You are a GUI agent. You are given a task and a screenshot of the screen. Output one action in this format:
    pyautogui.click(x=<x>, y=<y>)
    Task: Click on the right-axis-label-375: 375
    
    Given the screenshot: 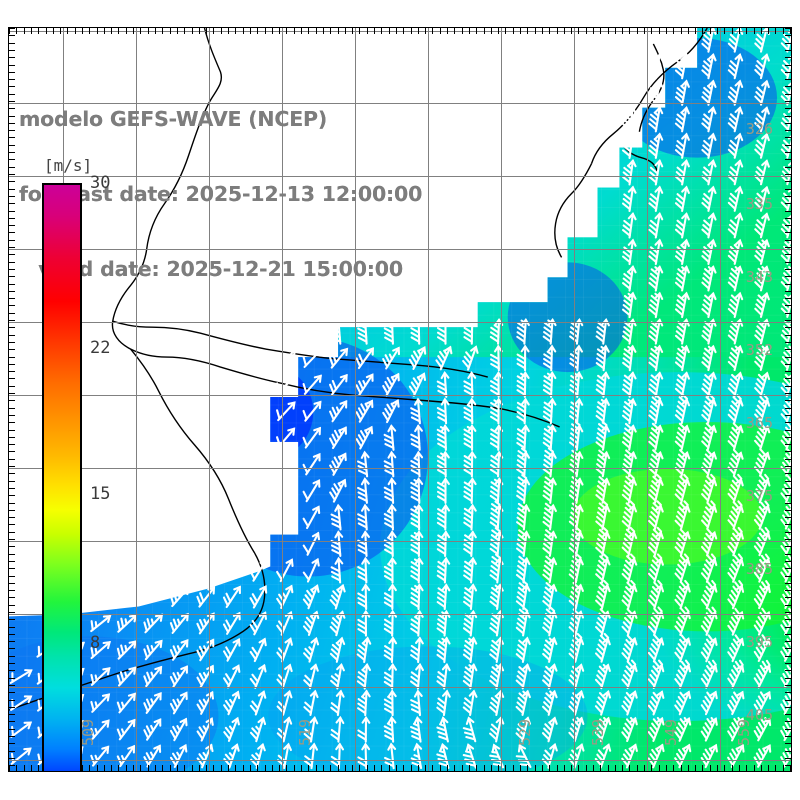 What is the action you would take?
    pyautogui.click(x=759, y=496)
    